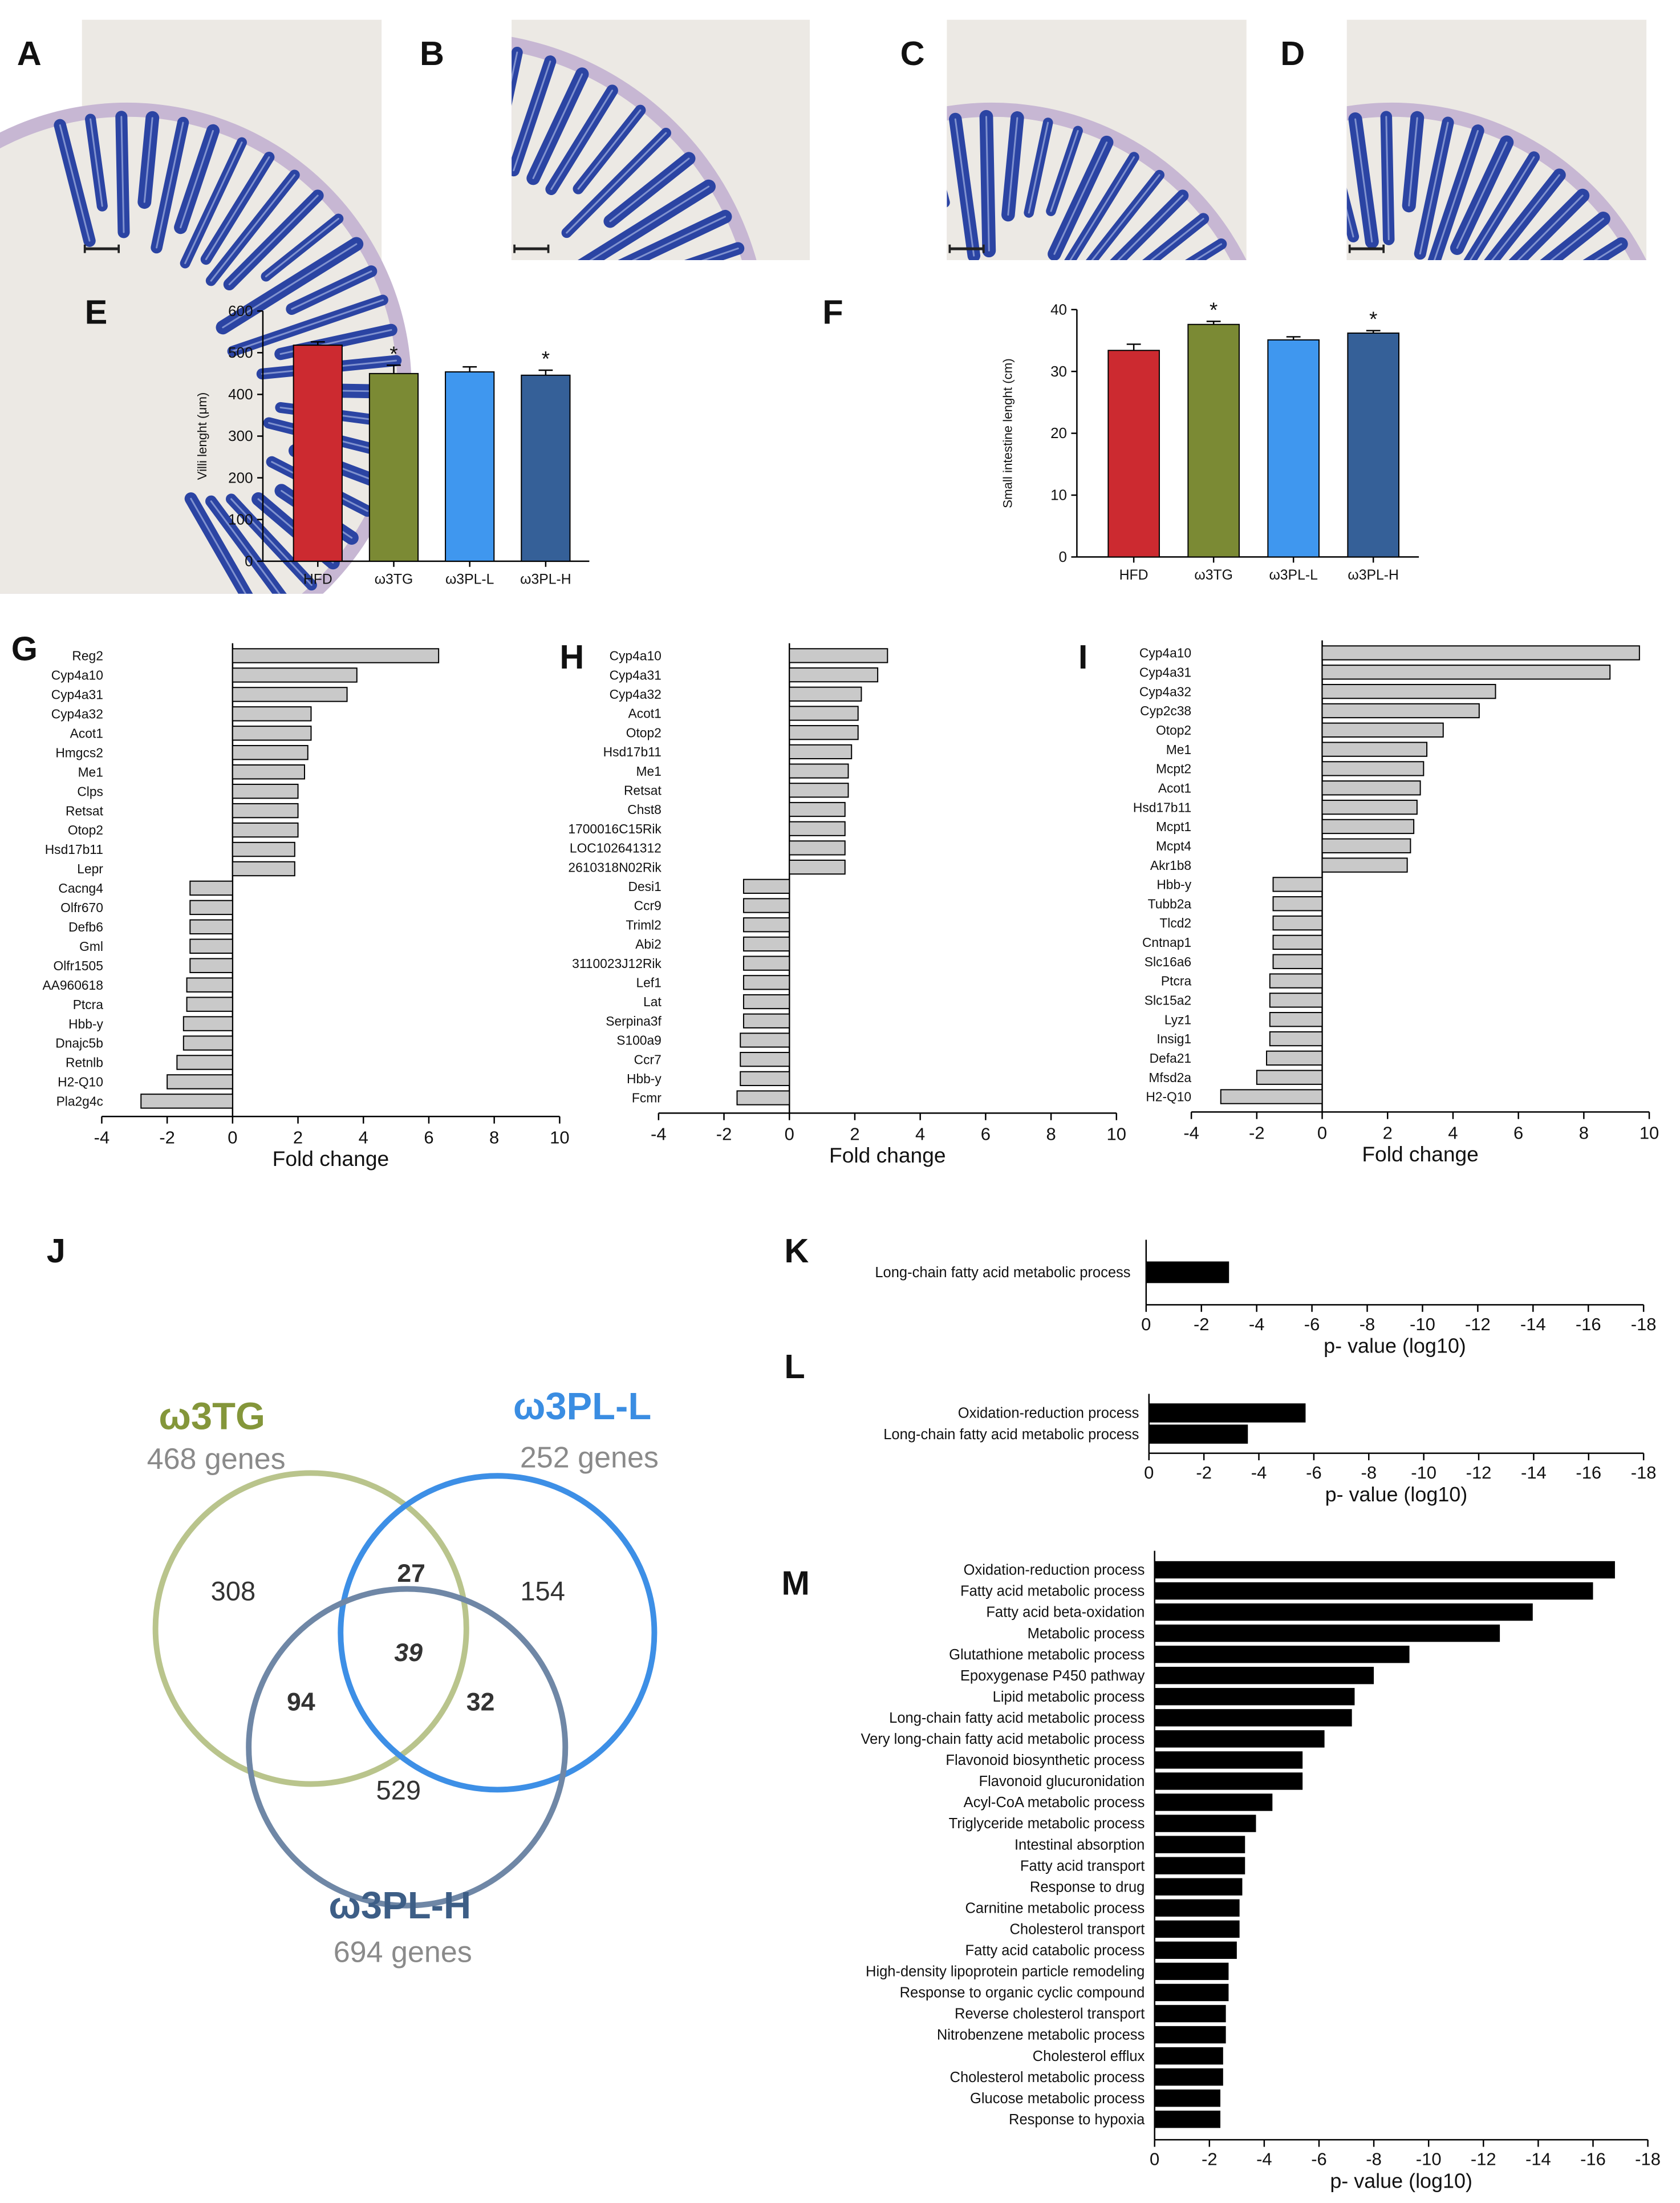 This screenshot has height=2203, width=1680. I want to click on gene-label: Me1, so click(1178, 749).